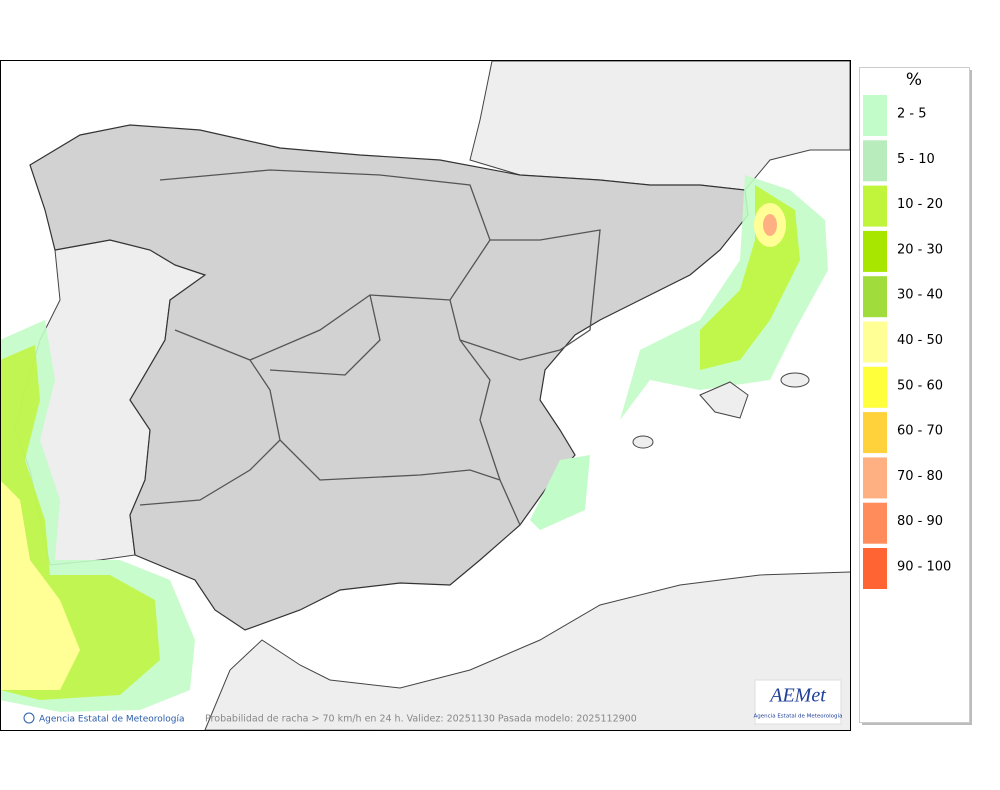 The height and width of the screenshot is (790, 1000). I want to click on legend-label: 60 - 70, so click(920, 431).